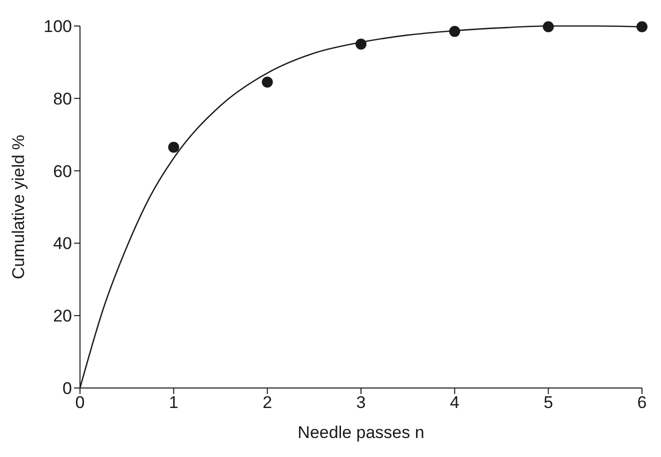  Describe the element at coordinates (18, 207) in the screenshot. I see `y-axis-title: Cumulative yield %` at that location.